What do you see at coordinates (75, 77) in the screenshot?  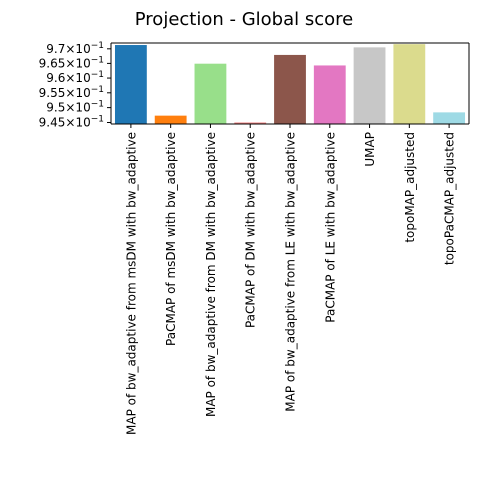 I see `y-tick-label-4: 9.6×10−1` at bounding box center [75, 77].